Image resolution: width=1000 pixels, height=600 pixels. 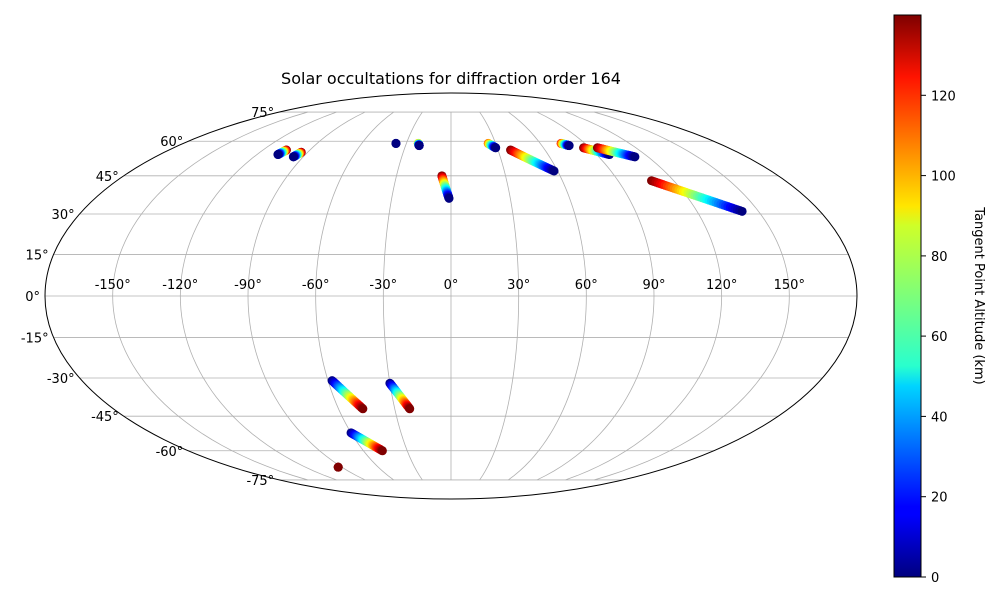 What do you see at coordinates (262, 113) in the screenshot?
I see `latitude-tick-label: 75°` at bounding box center [262, 113].